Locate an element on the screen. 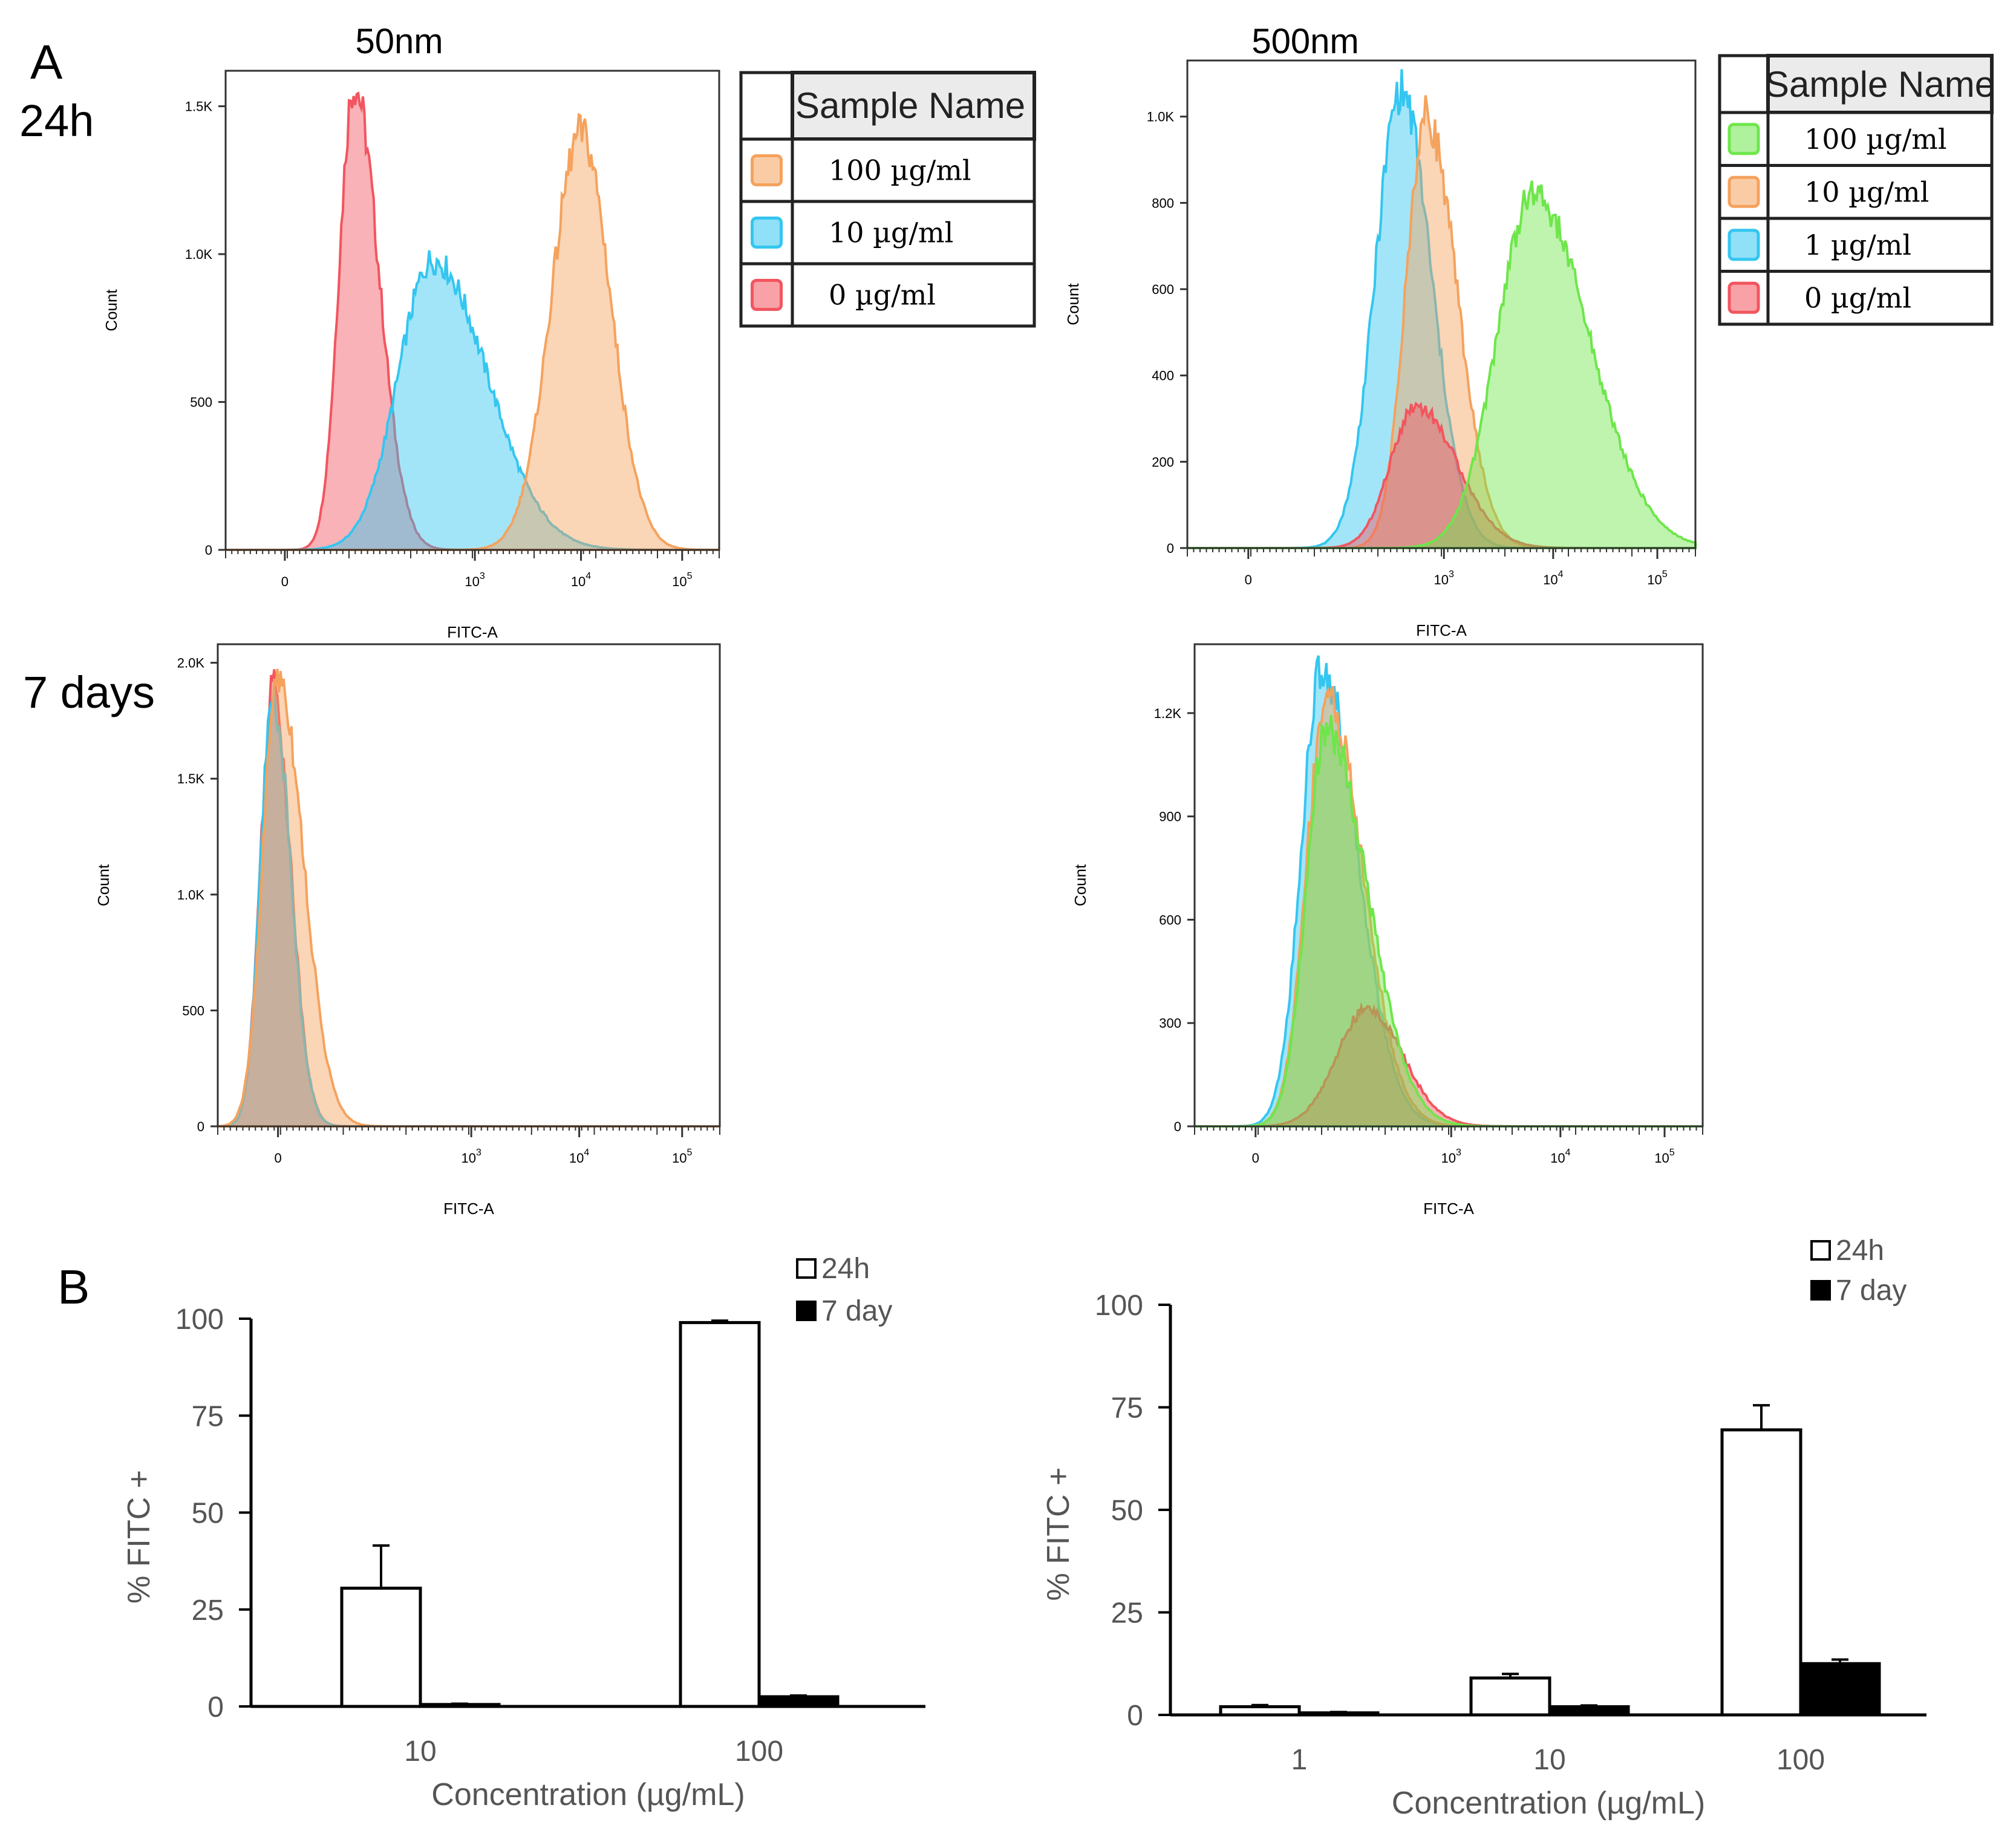  bar-legend-500nm-label-24h: 24h is located at coordinates (1860, 1251).